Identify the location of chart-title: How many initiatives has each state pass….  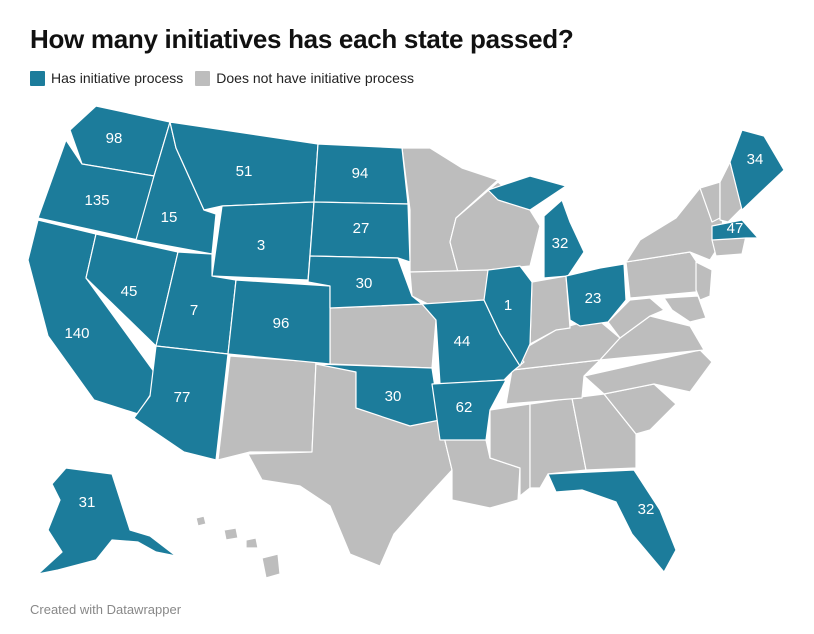
(302, 39).